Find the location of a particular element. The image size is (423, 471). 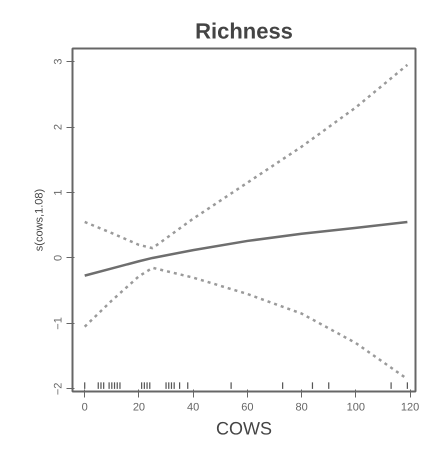

x-tick-label: 60 is located at coordinates (247, 408).